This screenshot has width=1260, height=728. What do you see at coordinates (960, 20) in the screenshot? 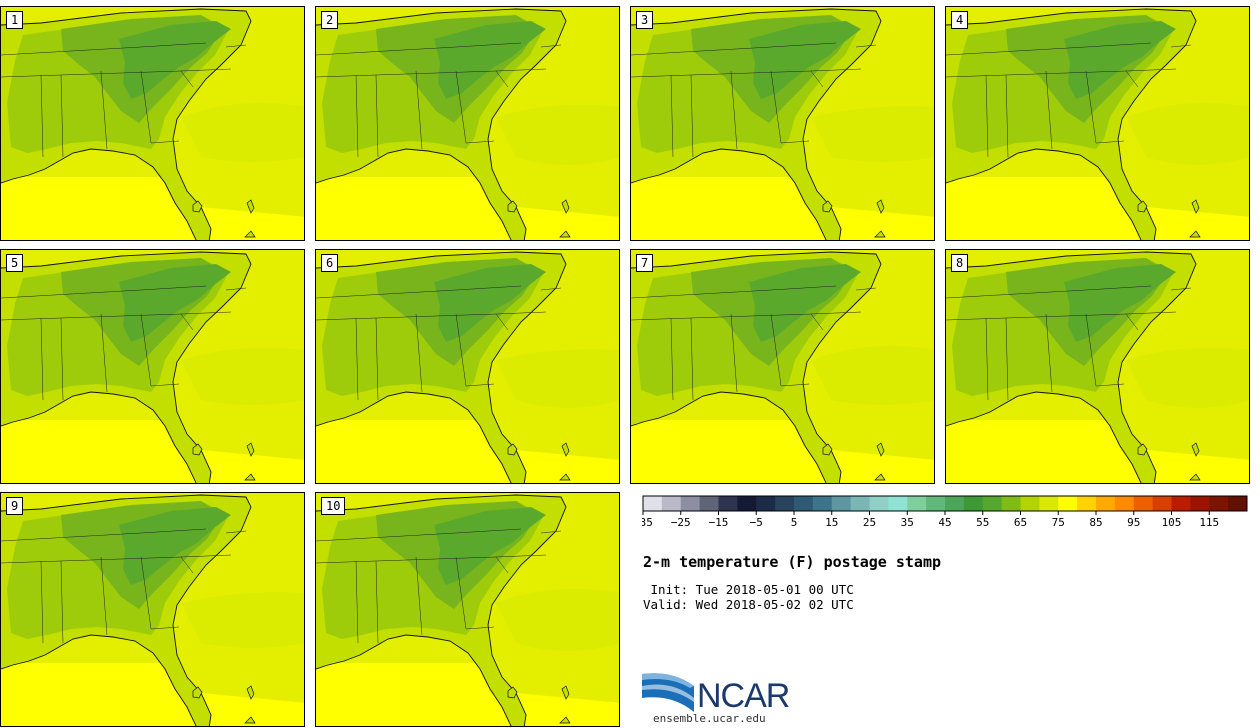
I see `member-label: 4` at bounding box center [960, 20].